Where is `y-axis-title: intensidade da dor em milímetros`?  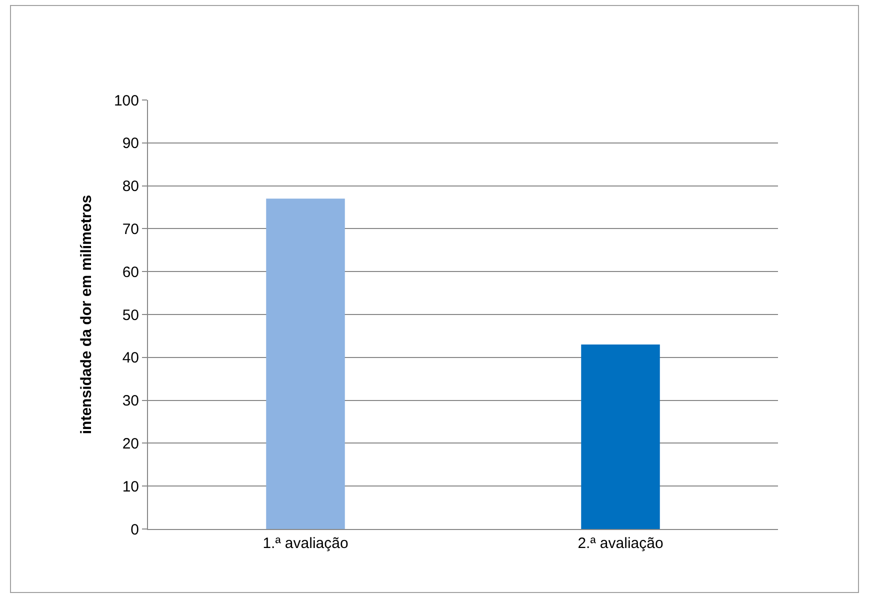
y-axis-title: intensidade da dor em milímetros is located at coordinates (87, 314).